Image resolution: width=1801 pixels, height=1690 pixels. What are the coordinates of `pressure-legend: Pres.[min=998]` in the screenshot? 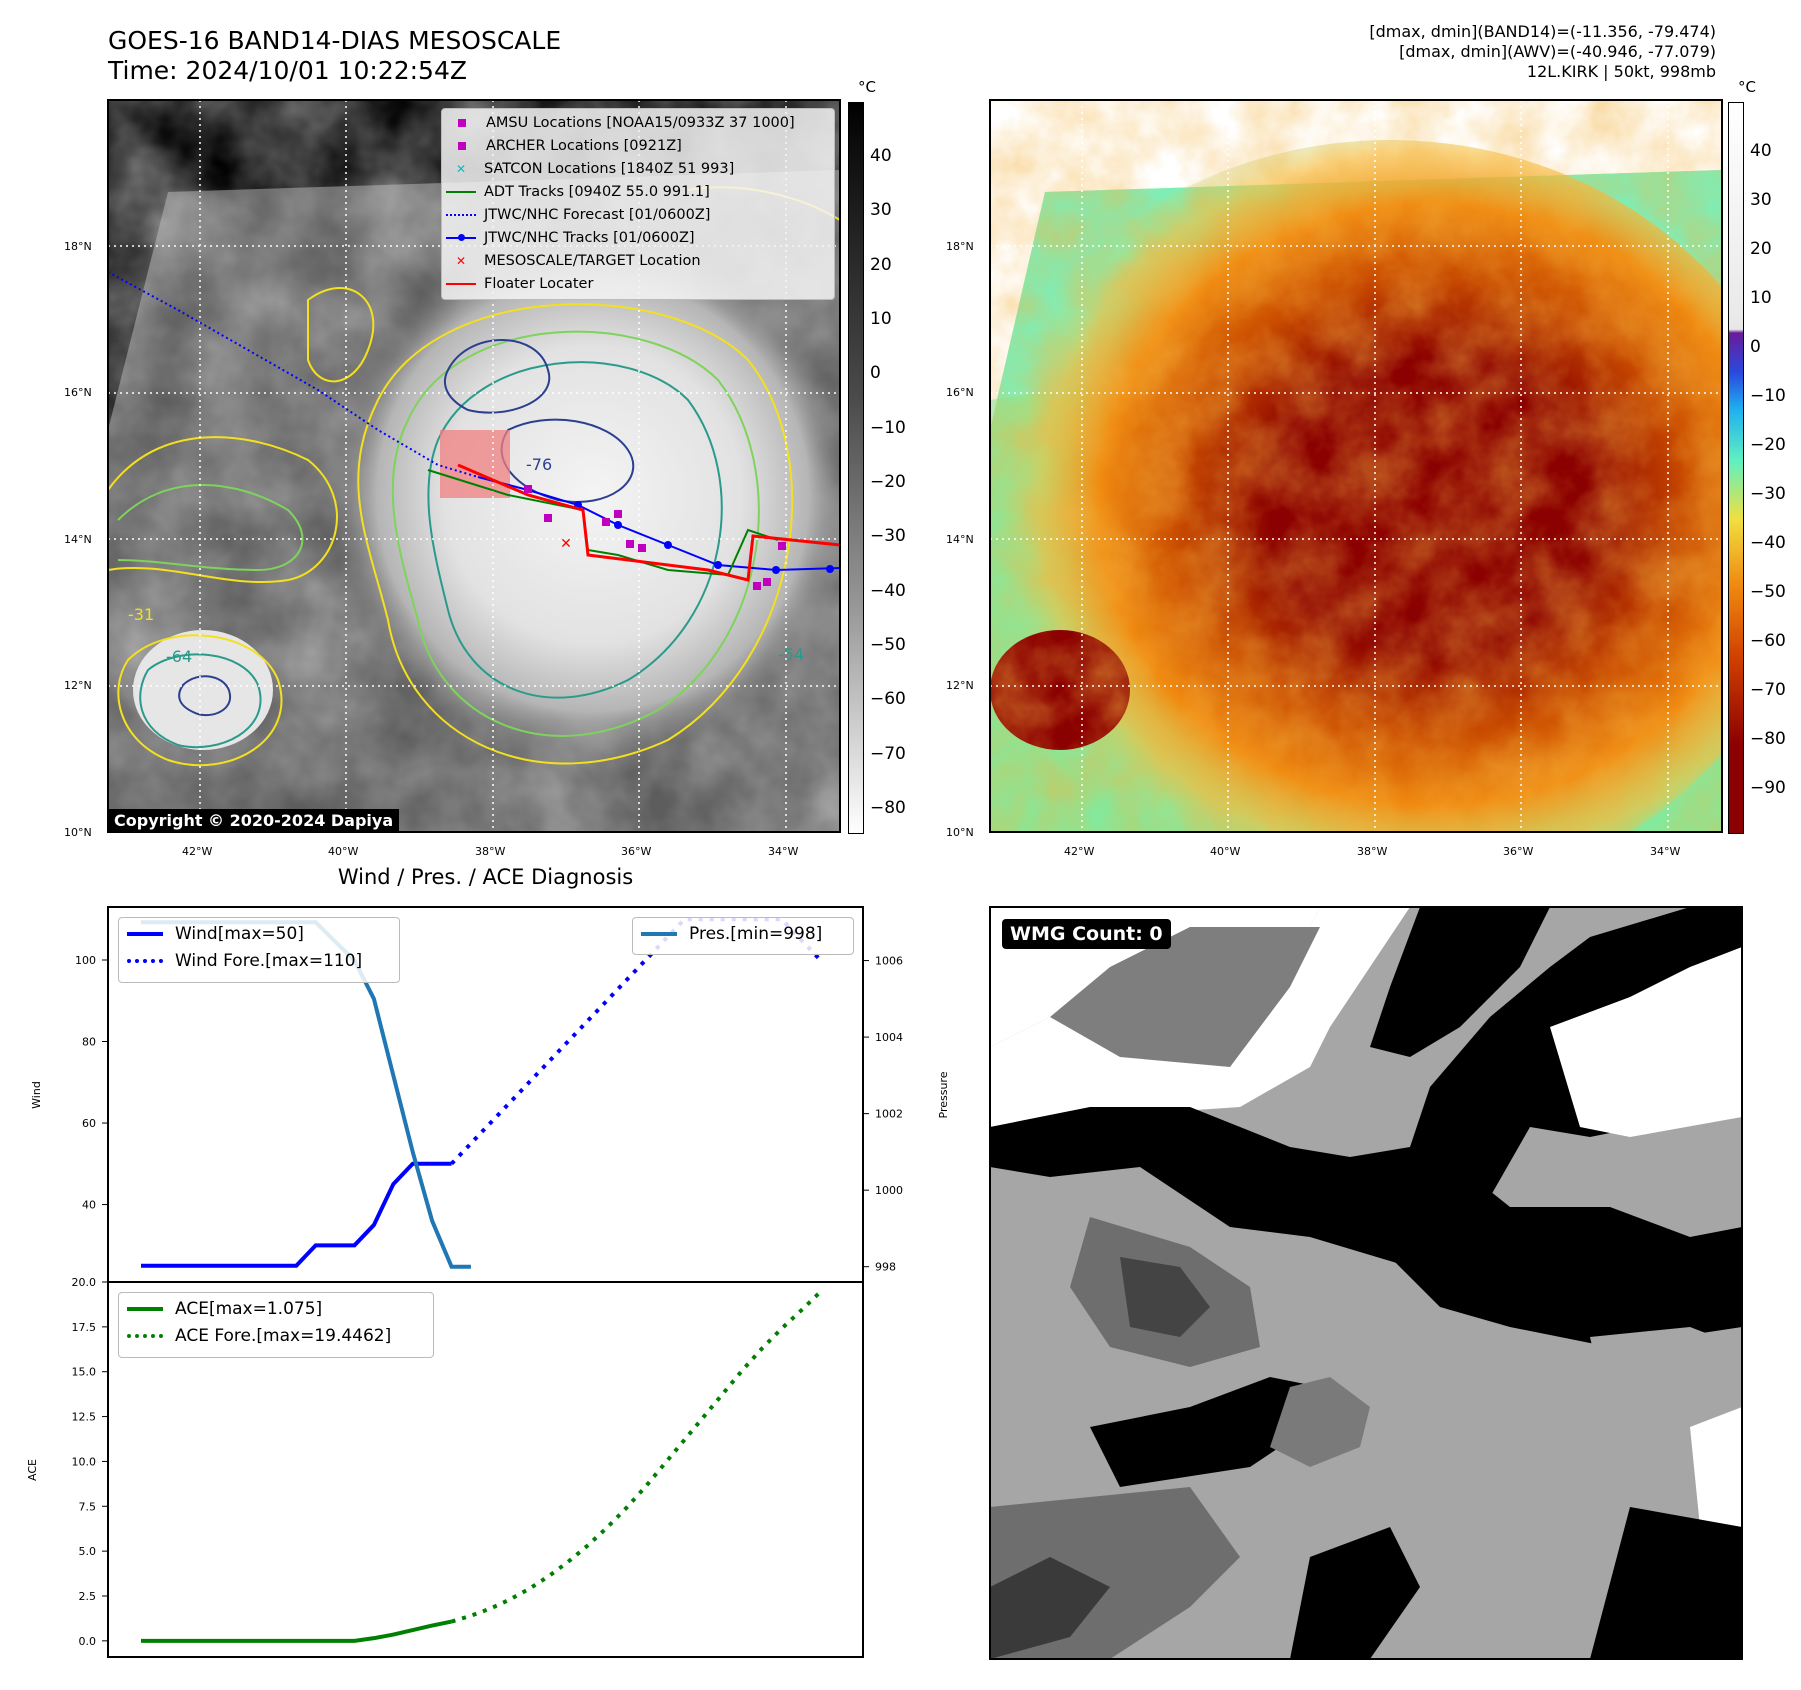 It's located at (743, 936).